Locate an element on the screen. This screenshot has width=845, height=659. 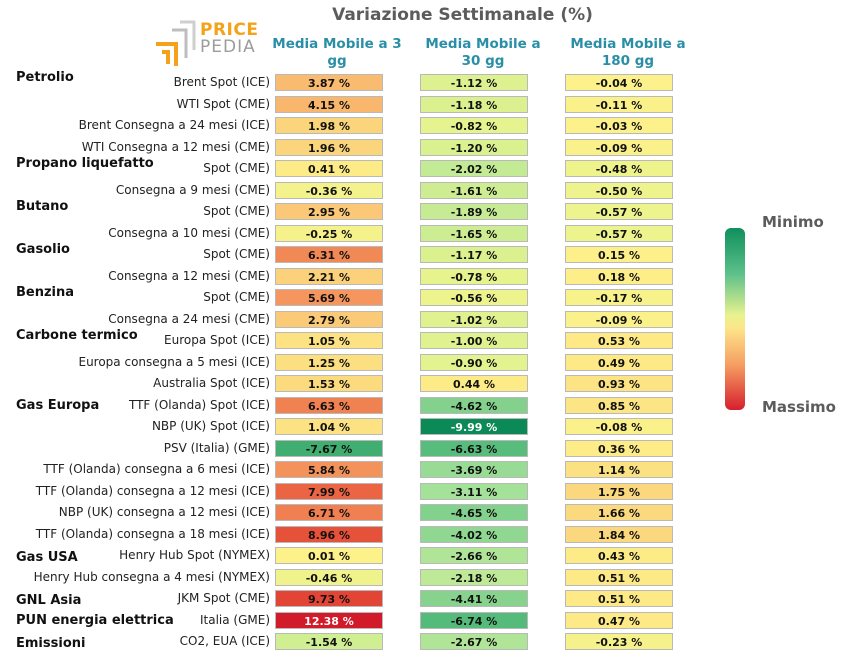
column-header-180gg: Media Mobile a 180 gg is located at coordinates (628, 52).